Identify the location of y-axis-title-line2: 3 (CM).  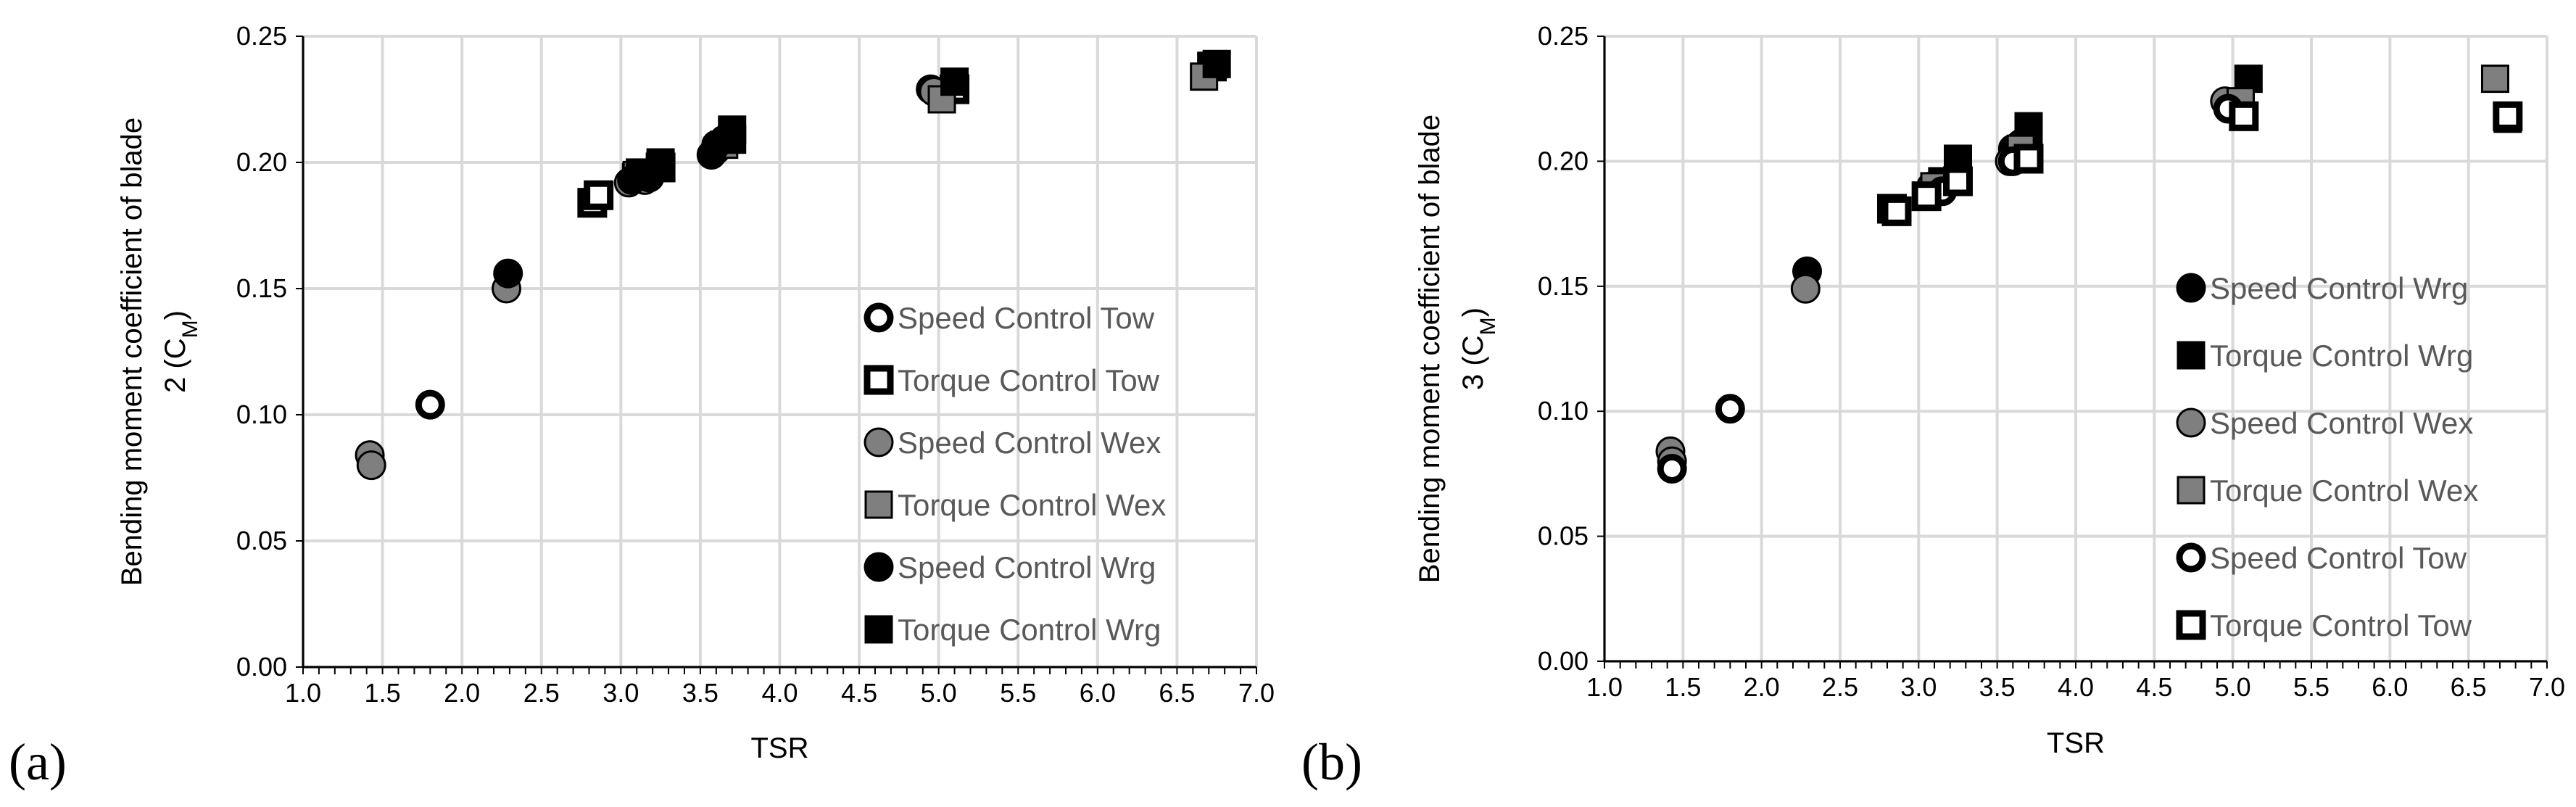
(1479, 348).